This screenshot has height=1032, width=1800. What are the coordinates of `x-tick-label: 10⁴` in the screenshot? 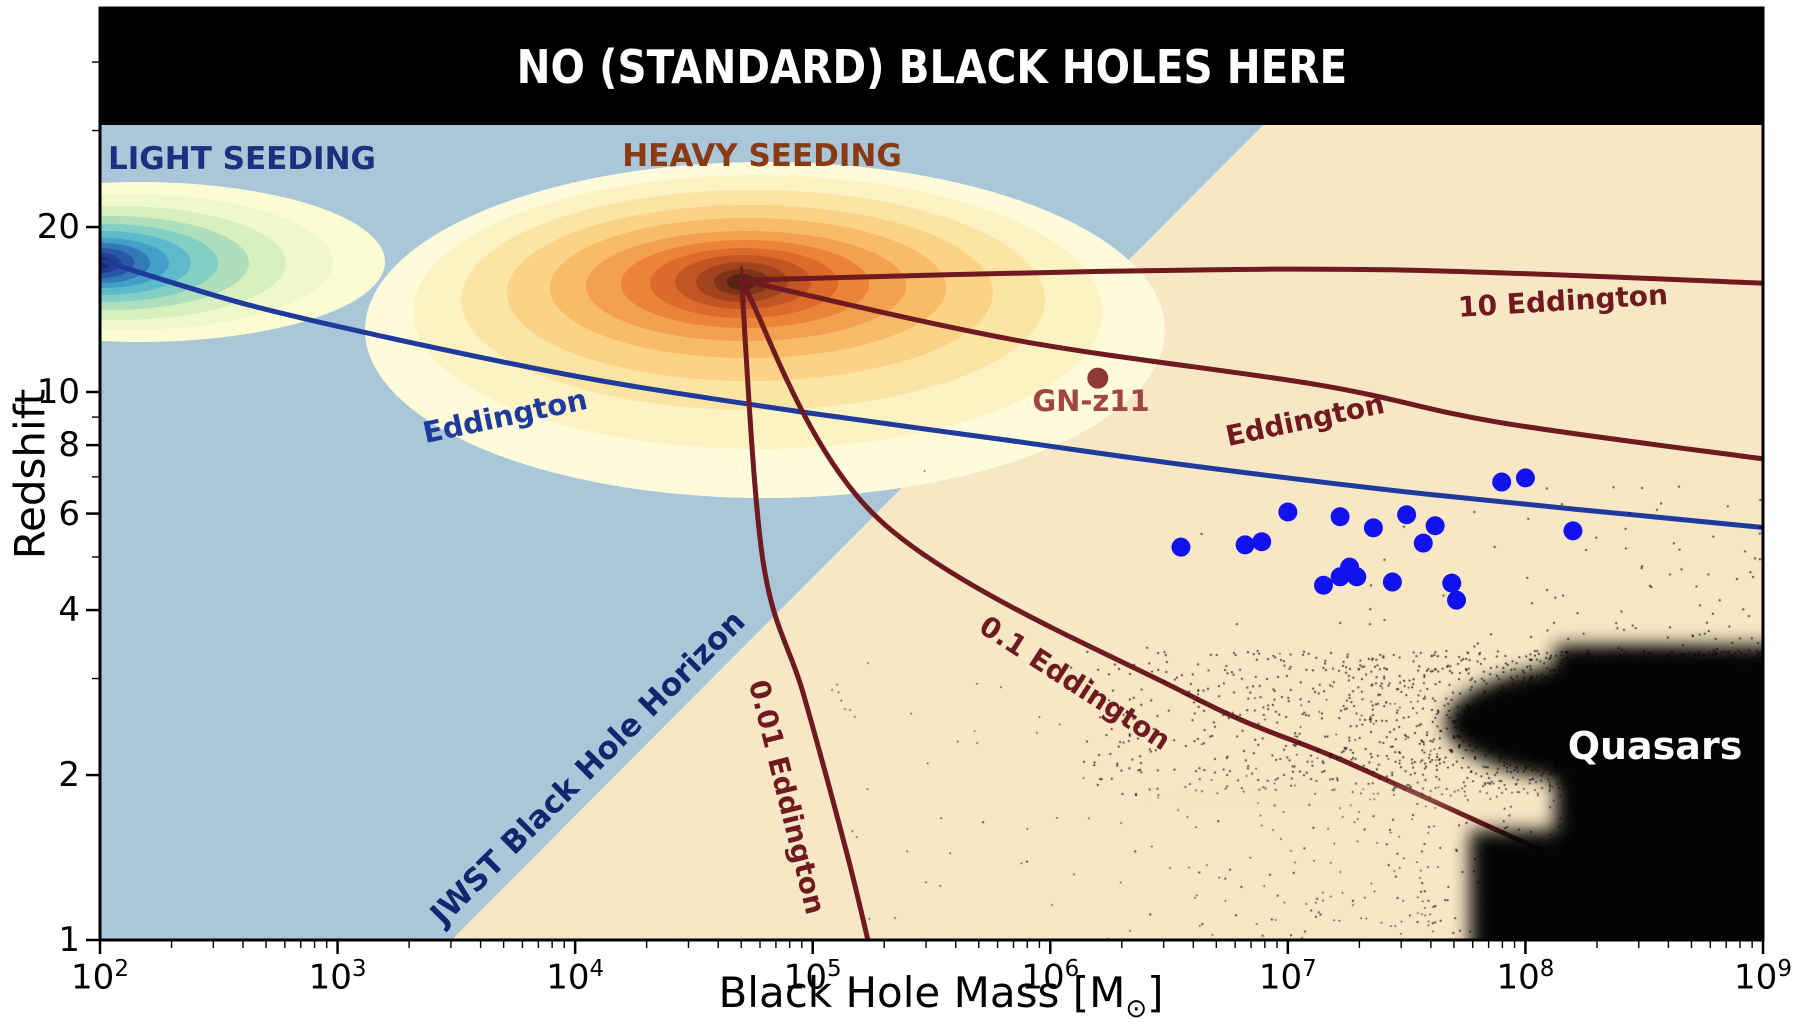 It's located at (575, 977).